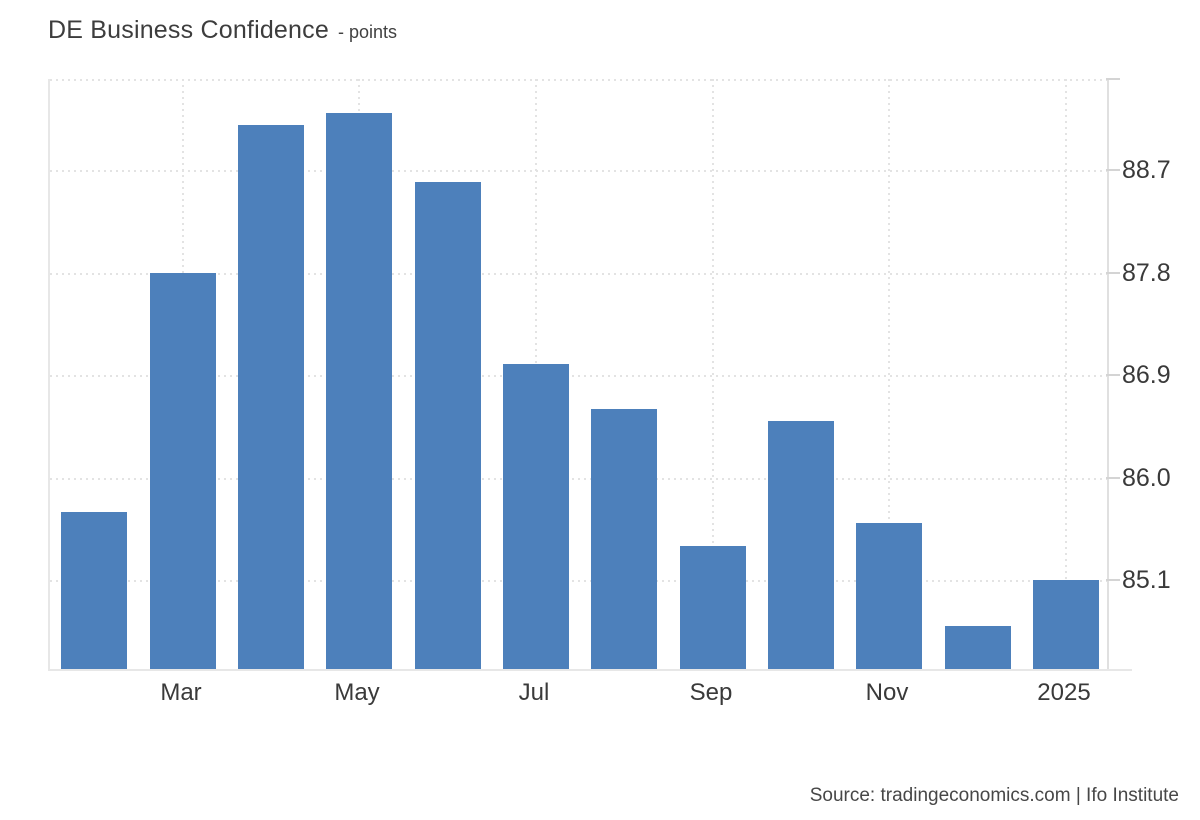  What do you see at coordinates (534, 692) in the screenshot?
I see `x-axis-label: Jul` at bounding box center [534, 692].